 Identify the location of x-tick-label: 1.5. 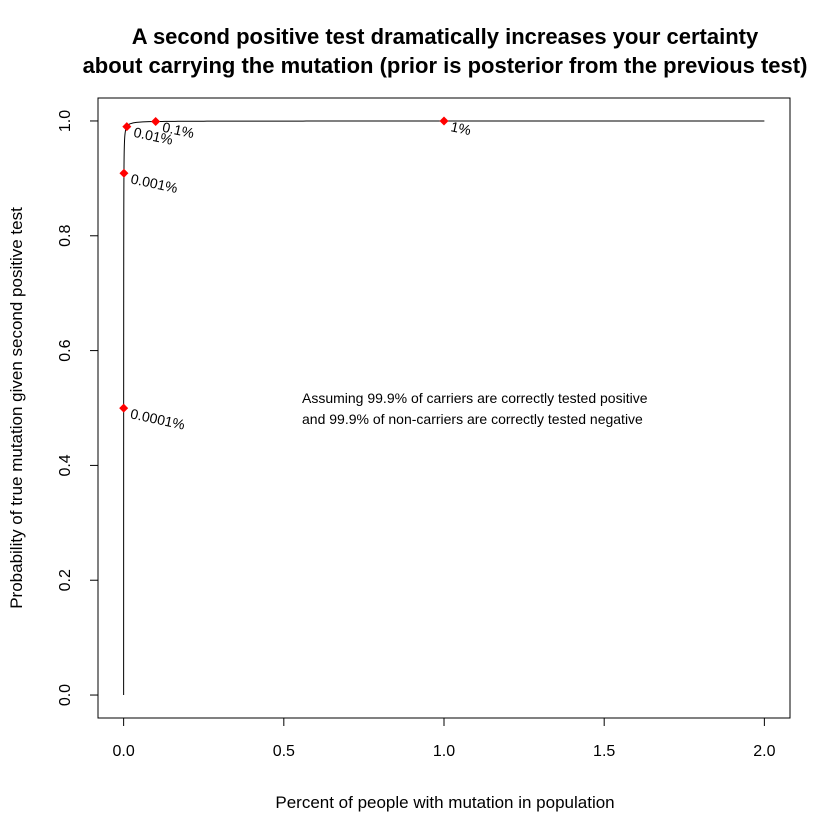
(604, 751).